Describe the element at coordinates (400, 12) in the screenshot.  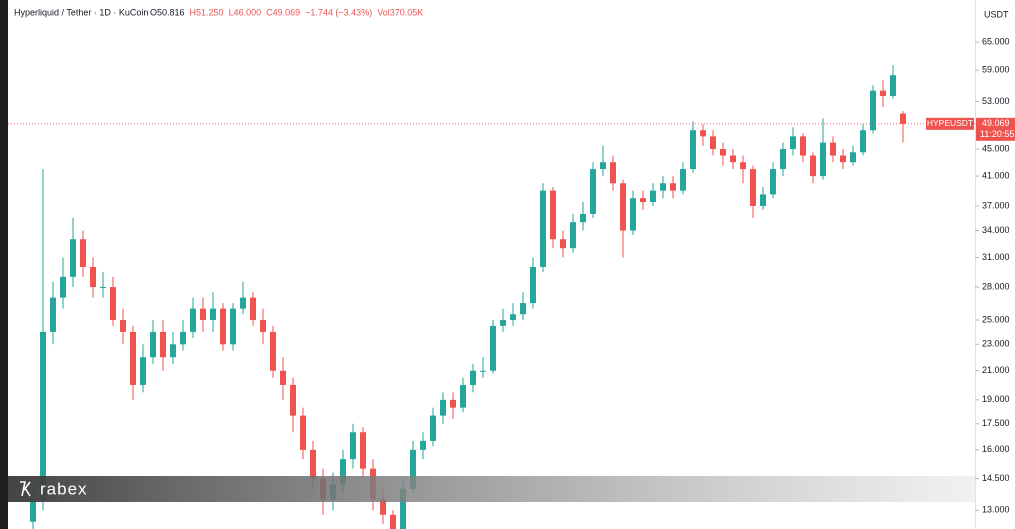
I see `ohlc-value: Vol370.05K` at that location.